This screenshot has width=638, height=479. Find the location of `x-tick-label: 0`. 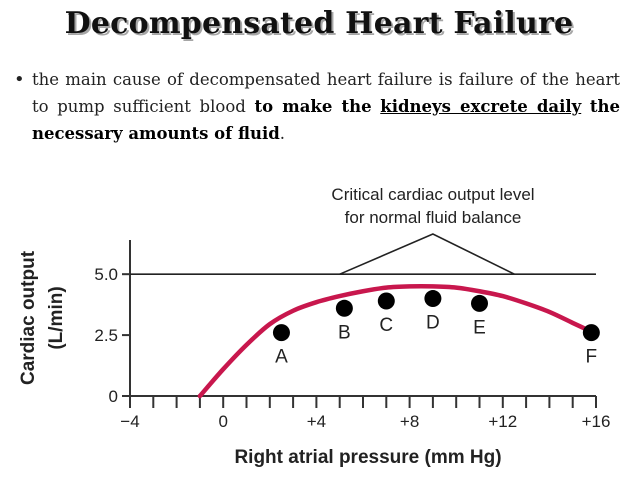

x-tick-label: 0 is located at coordinates (222, 421).